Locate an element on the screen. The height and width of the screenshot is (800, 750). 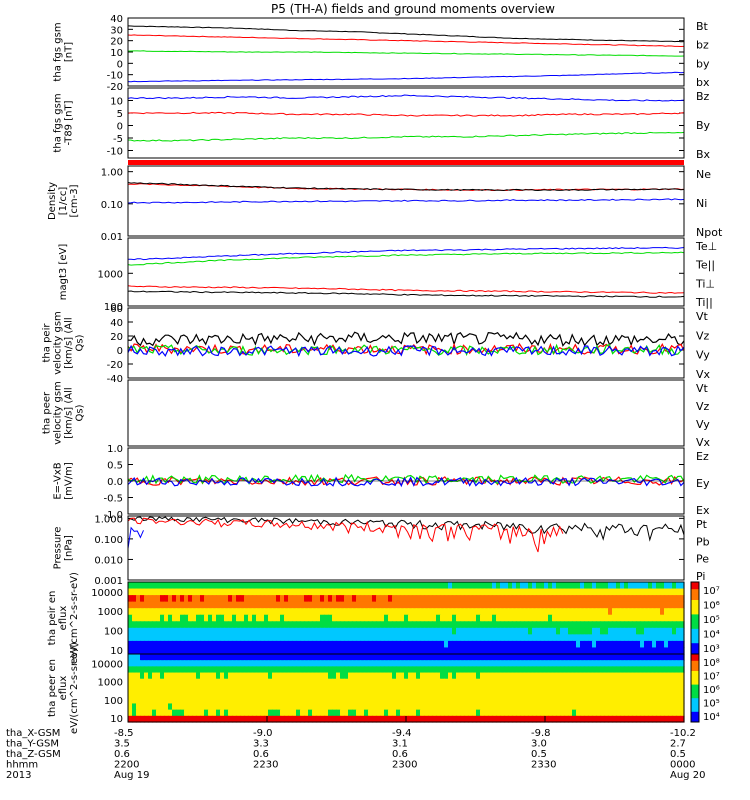
panel-frame is located at coordinates (406, 481).